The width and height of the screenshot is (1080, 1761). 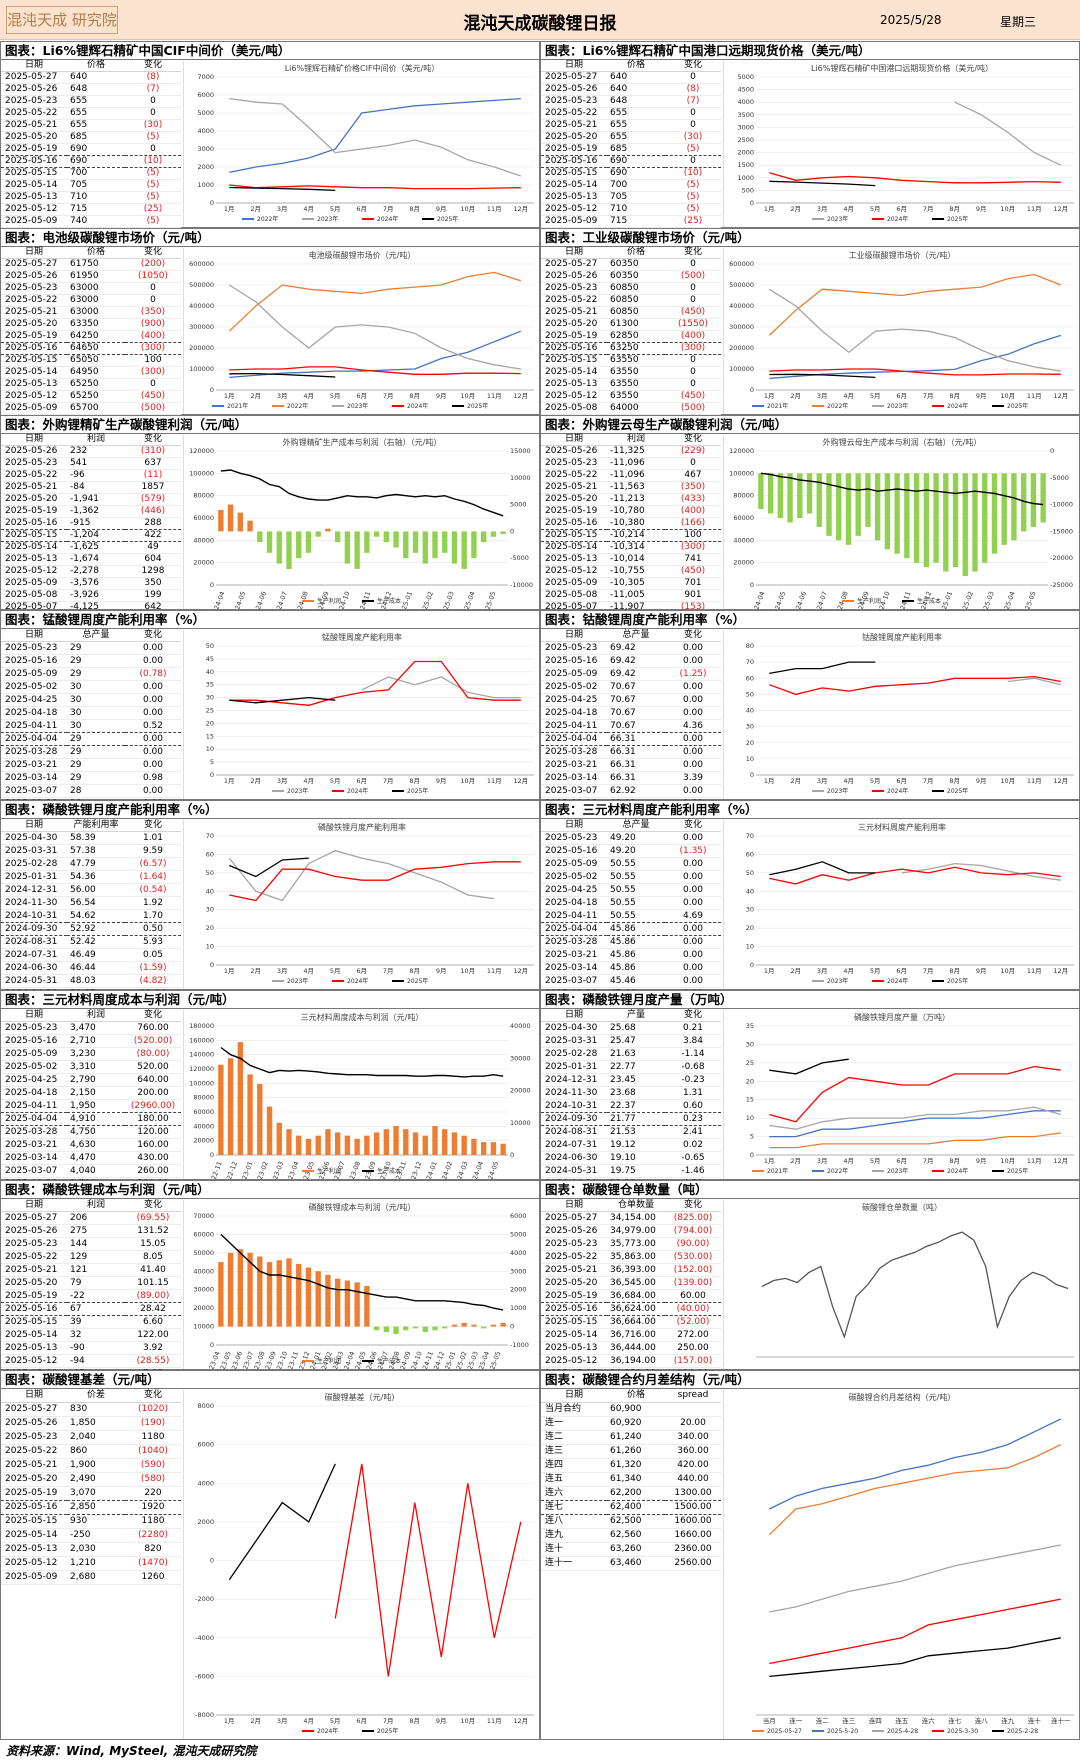 What do you see at coordinates (96, 595) in the screenshot?
I see `table-cell: -3,926` at bounding box center [96, 595].